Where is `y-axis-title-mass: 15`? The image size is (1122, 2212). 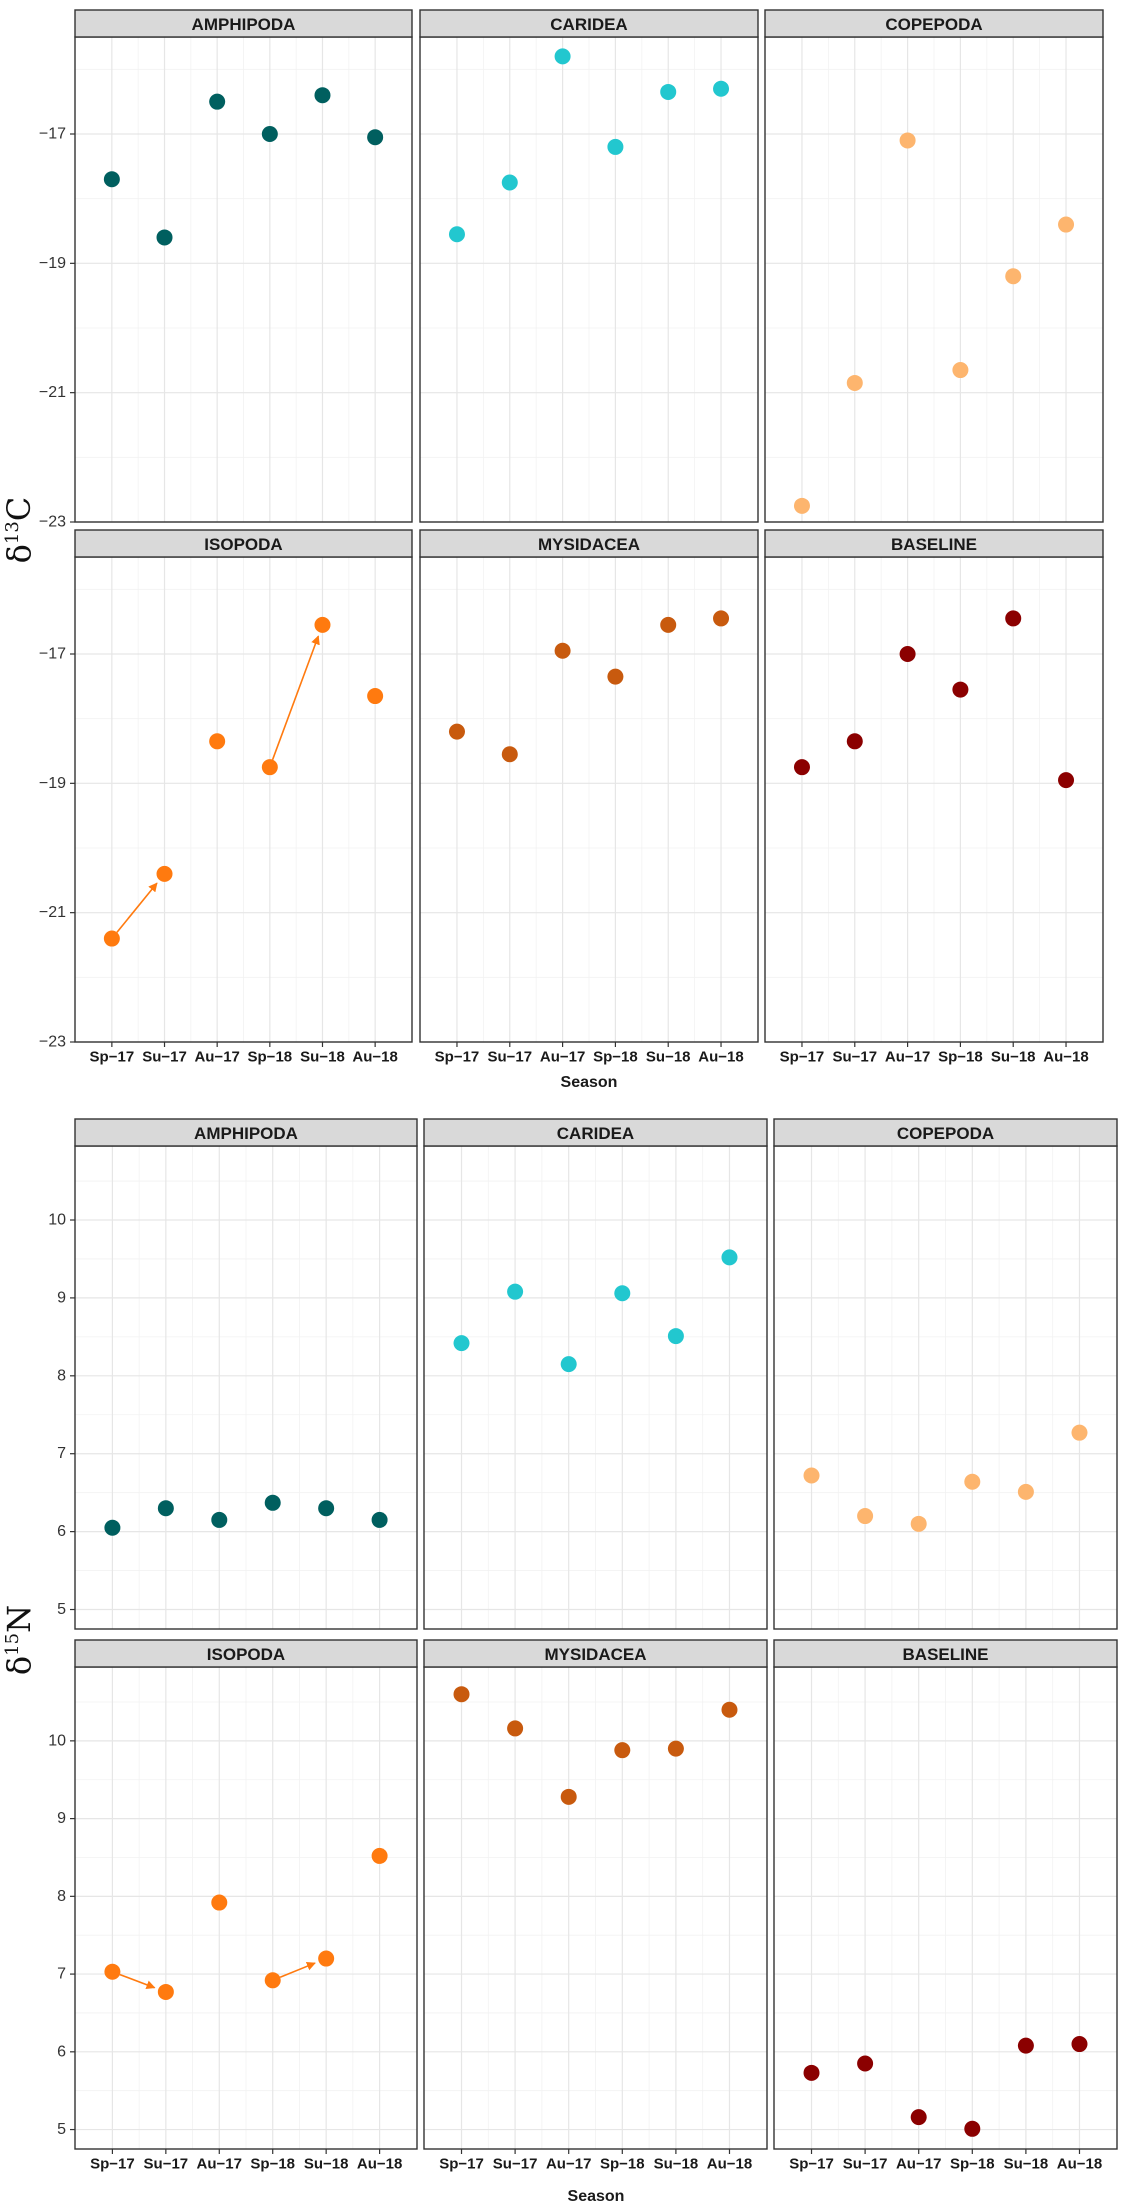
y-axis-title-mass: 15 is located at coordinates (12, 1644).